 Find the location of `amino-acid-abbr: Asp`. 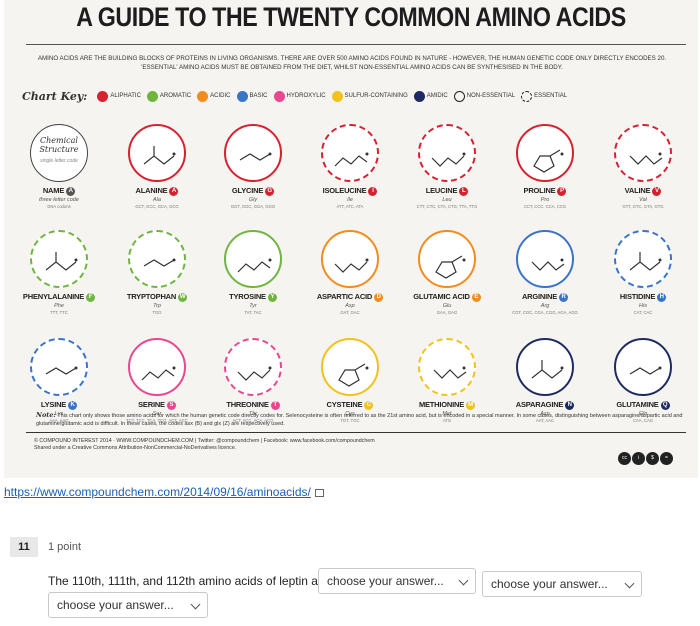

amino-acid-abbr: Asp is located at coordinates (350, 306).